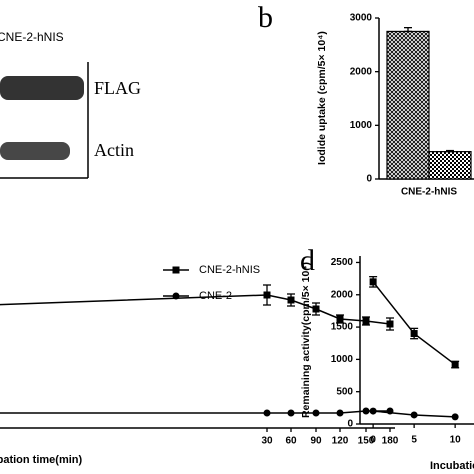 The width and height of the screenshot is (474, 474). Describe the element at coordinates (306, 340) in the screenshot. I see `y-axis-label: Remaining activity(cpm/5× 10⁴)` at that location.